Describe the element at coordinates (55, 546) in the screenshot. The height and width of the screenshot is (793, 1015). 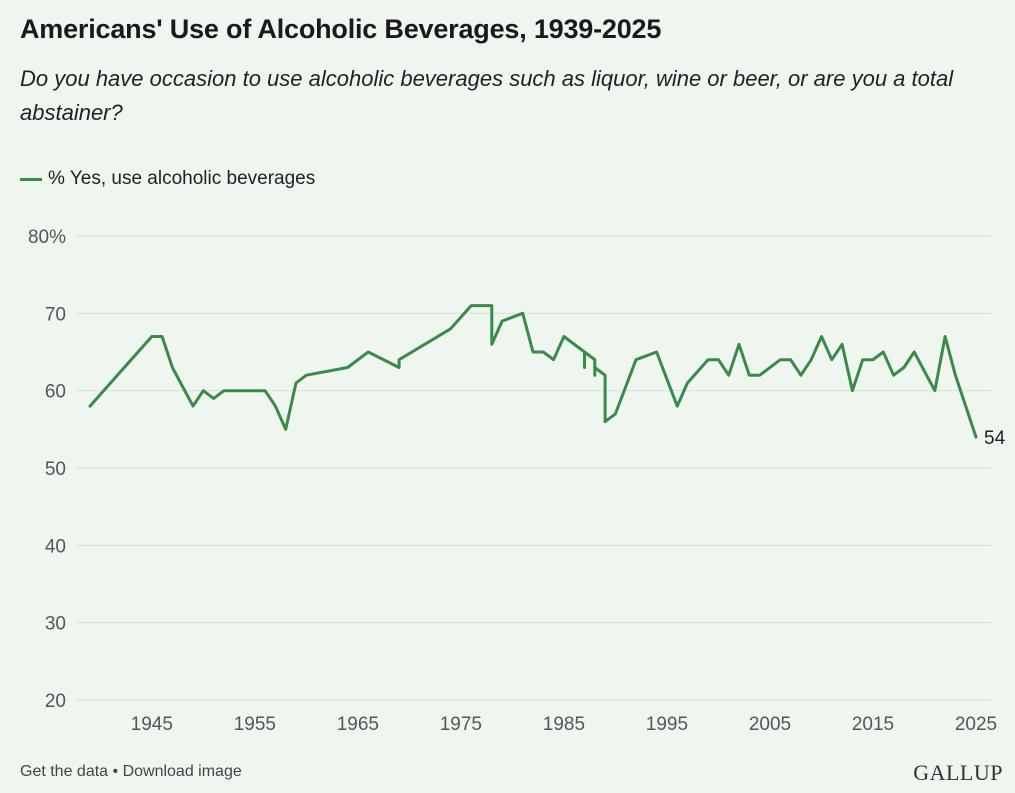
I see `y-tick-label-40: 40` at that location.